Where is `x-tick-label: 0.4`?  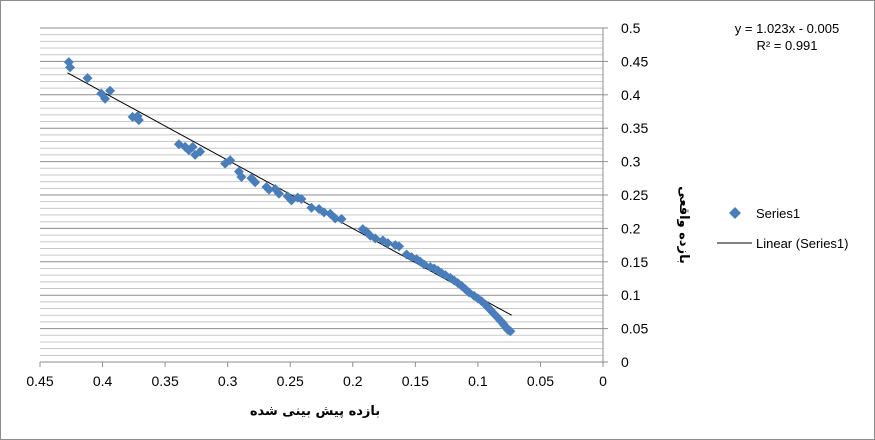 x-tick-label: 0.4 is located at coordinates (103, 381).